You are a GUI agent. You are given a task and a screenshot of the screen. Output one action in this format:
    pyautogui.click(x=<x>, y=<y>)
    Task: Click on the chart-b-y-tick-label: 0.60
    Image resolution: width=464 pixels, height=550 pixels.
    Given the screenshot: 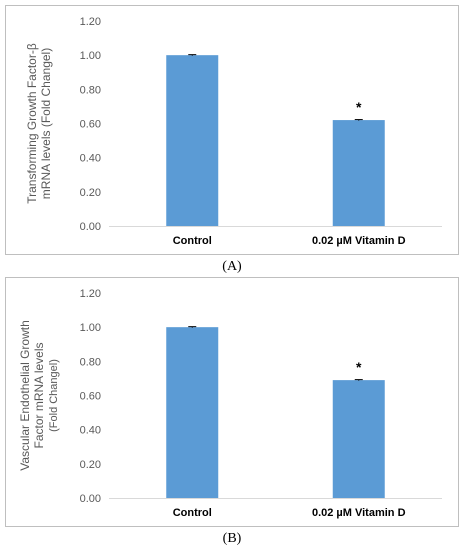 What is the action you would take?
    pyautogui.click(x=90, y=397)
    